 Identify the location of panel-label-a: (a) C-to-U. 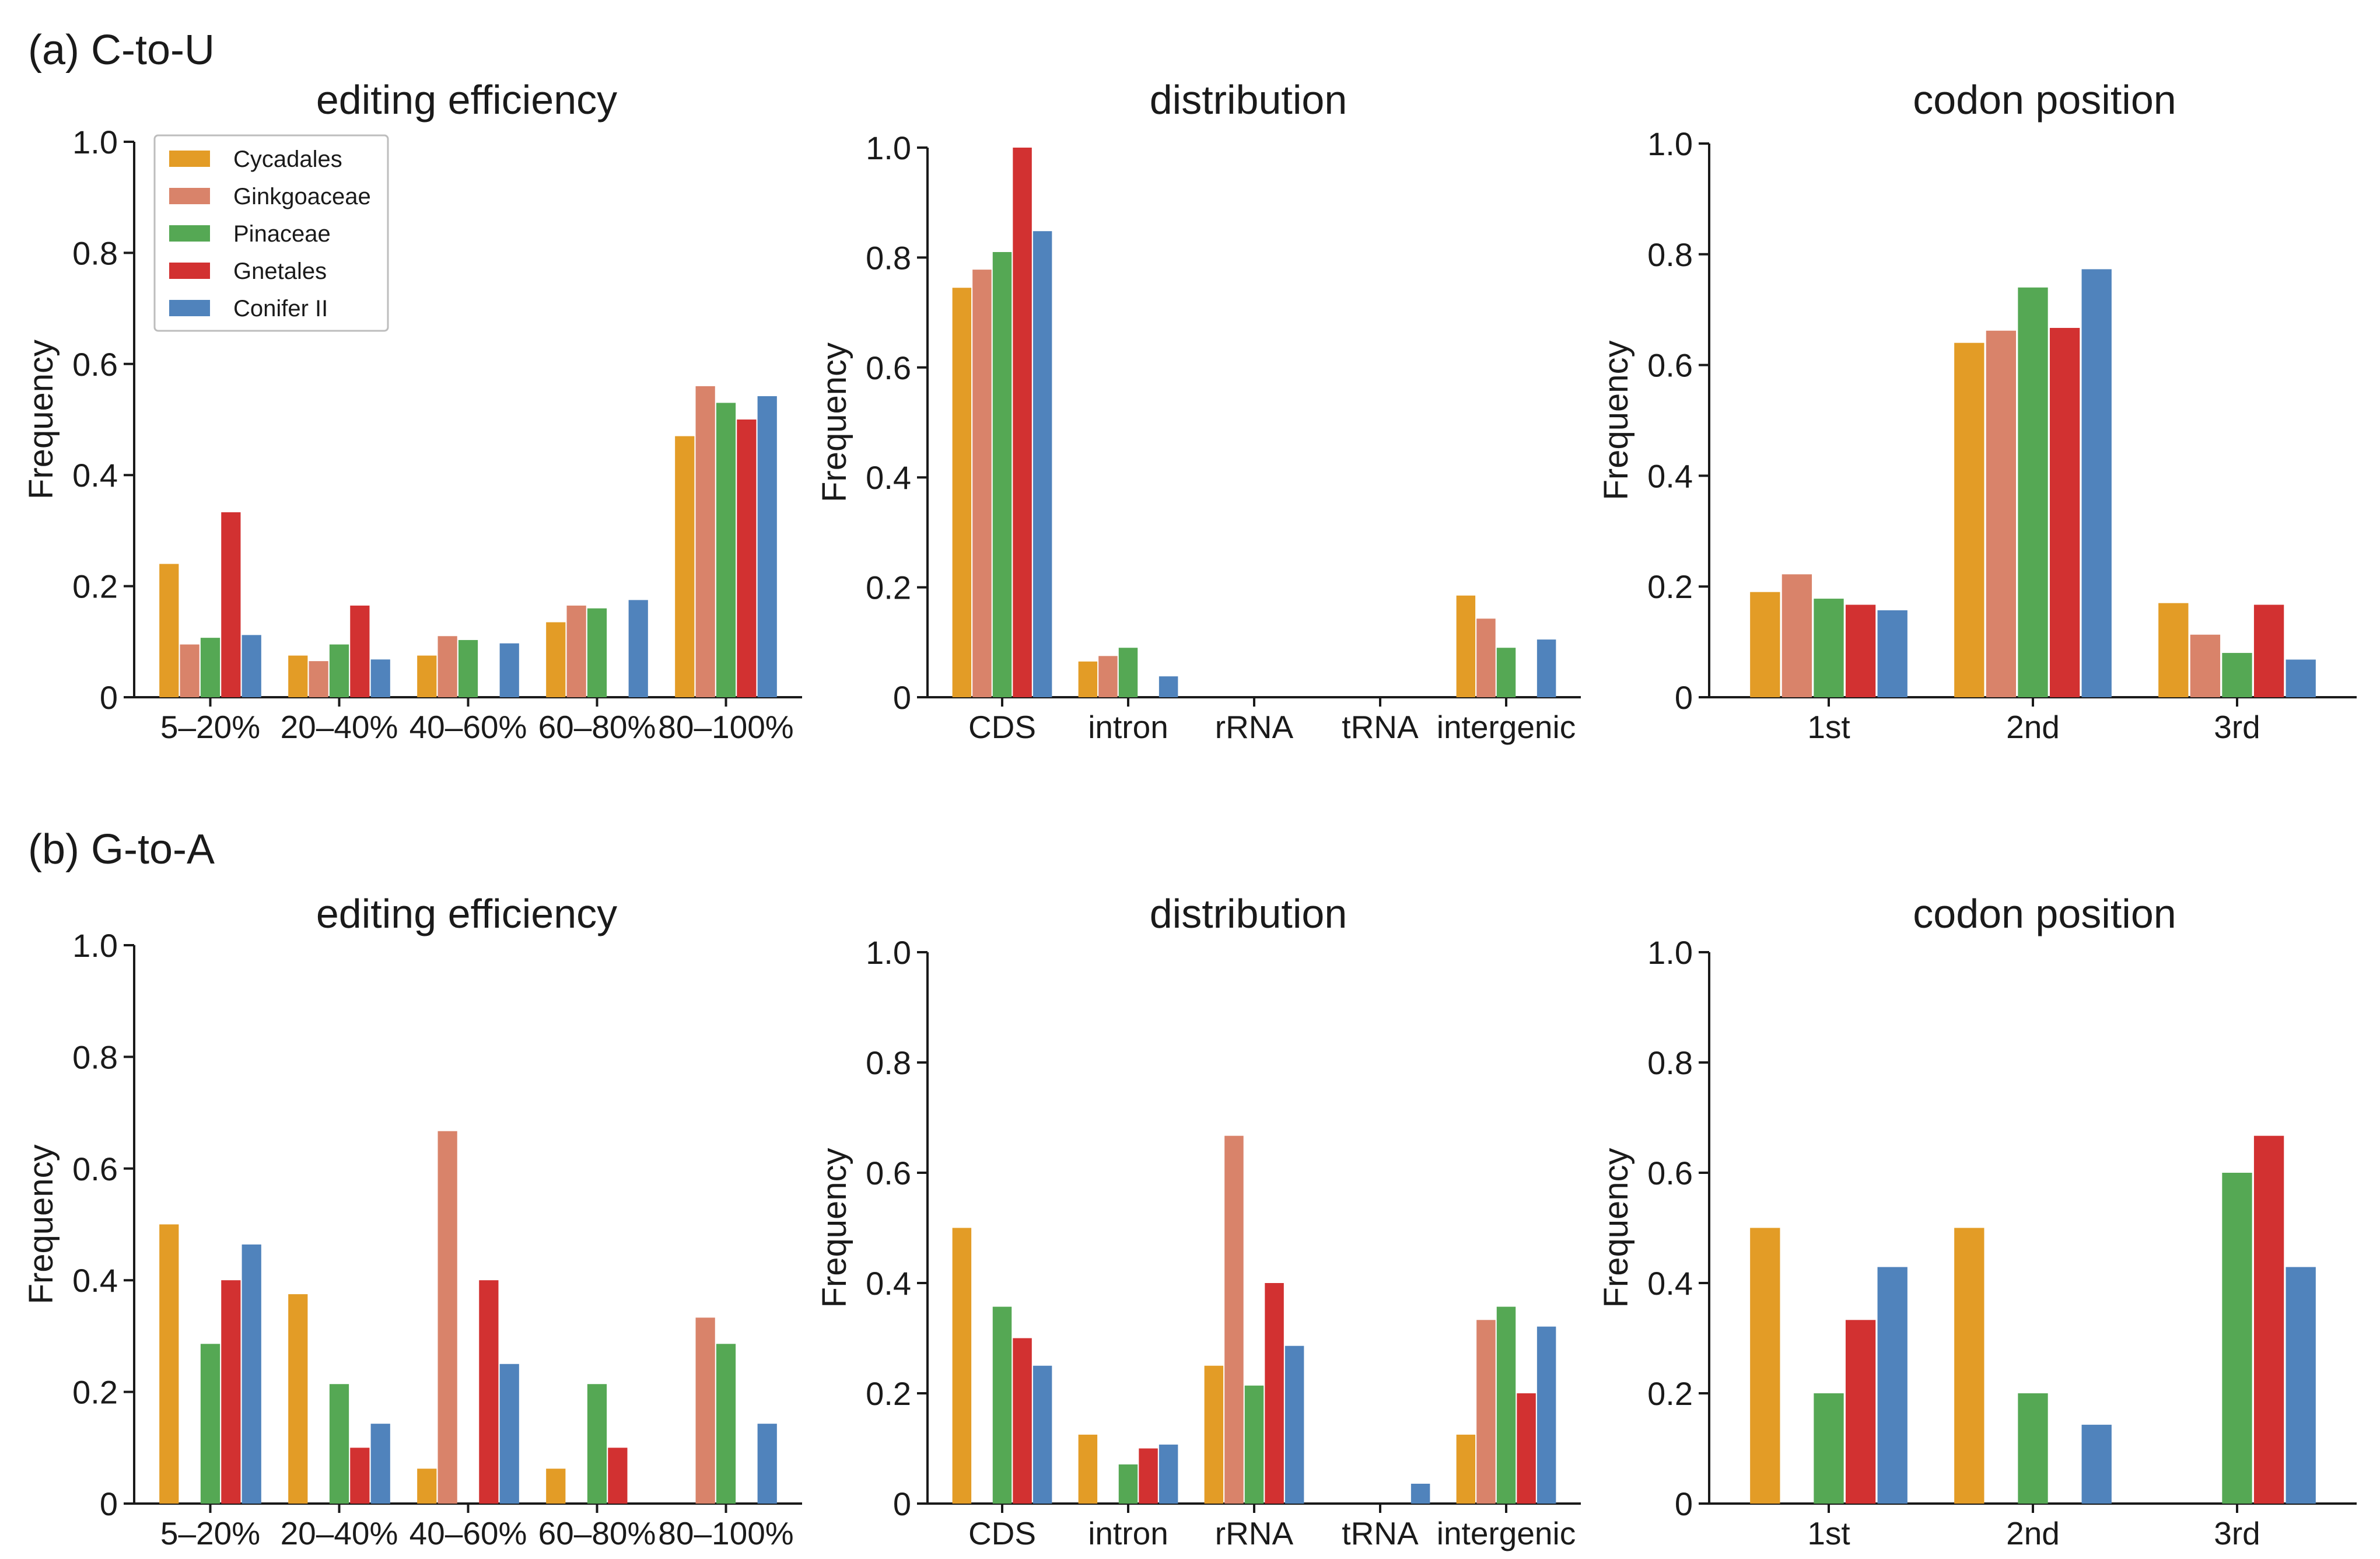
(121, 50).